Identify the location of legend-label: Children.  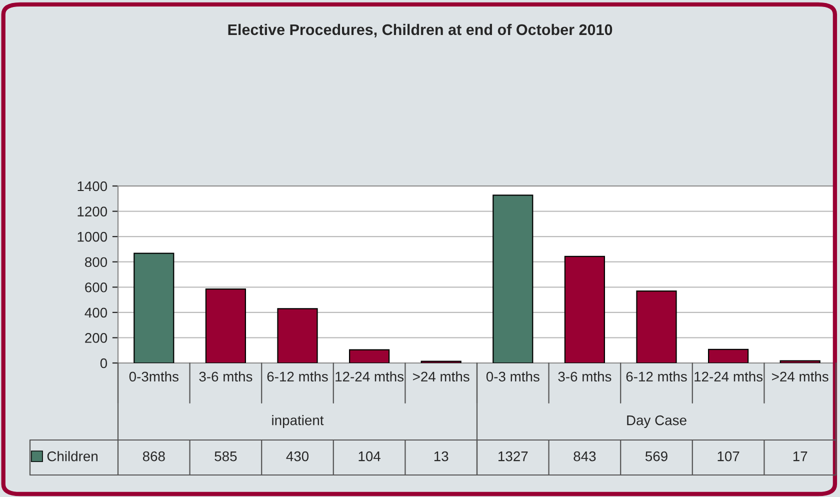
(72, 456).